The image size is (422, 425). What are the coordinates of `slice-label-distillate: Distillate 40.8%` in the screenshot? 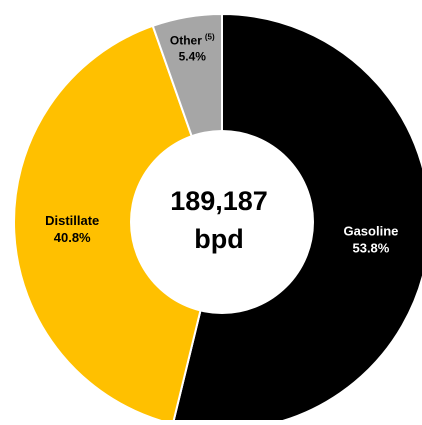 It's located at (72, 229).